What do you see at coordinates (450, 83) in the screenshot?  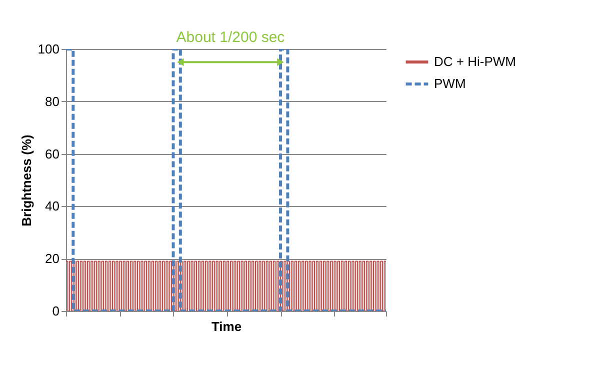 I see `legend-label: PWM` at bounding box center [450, 83].